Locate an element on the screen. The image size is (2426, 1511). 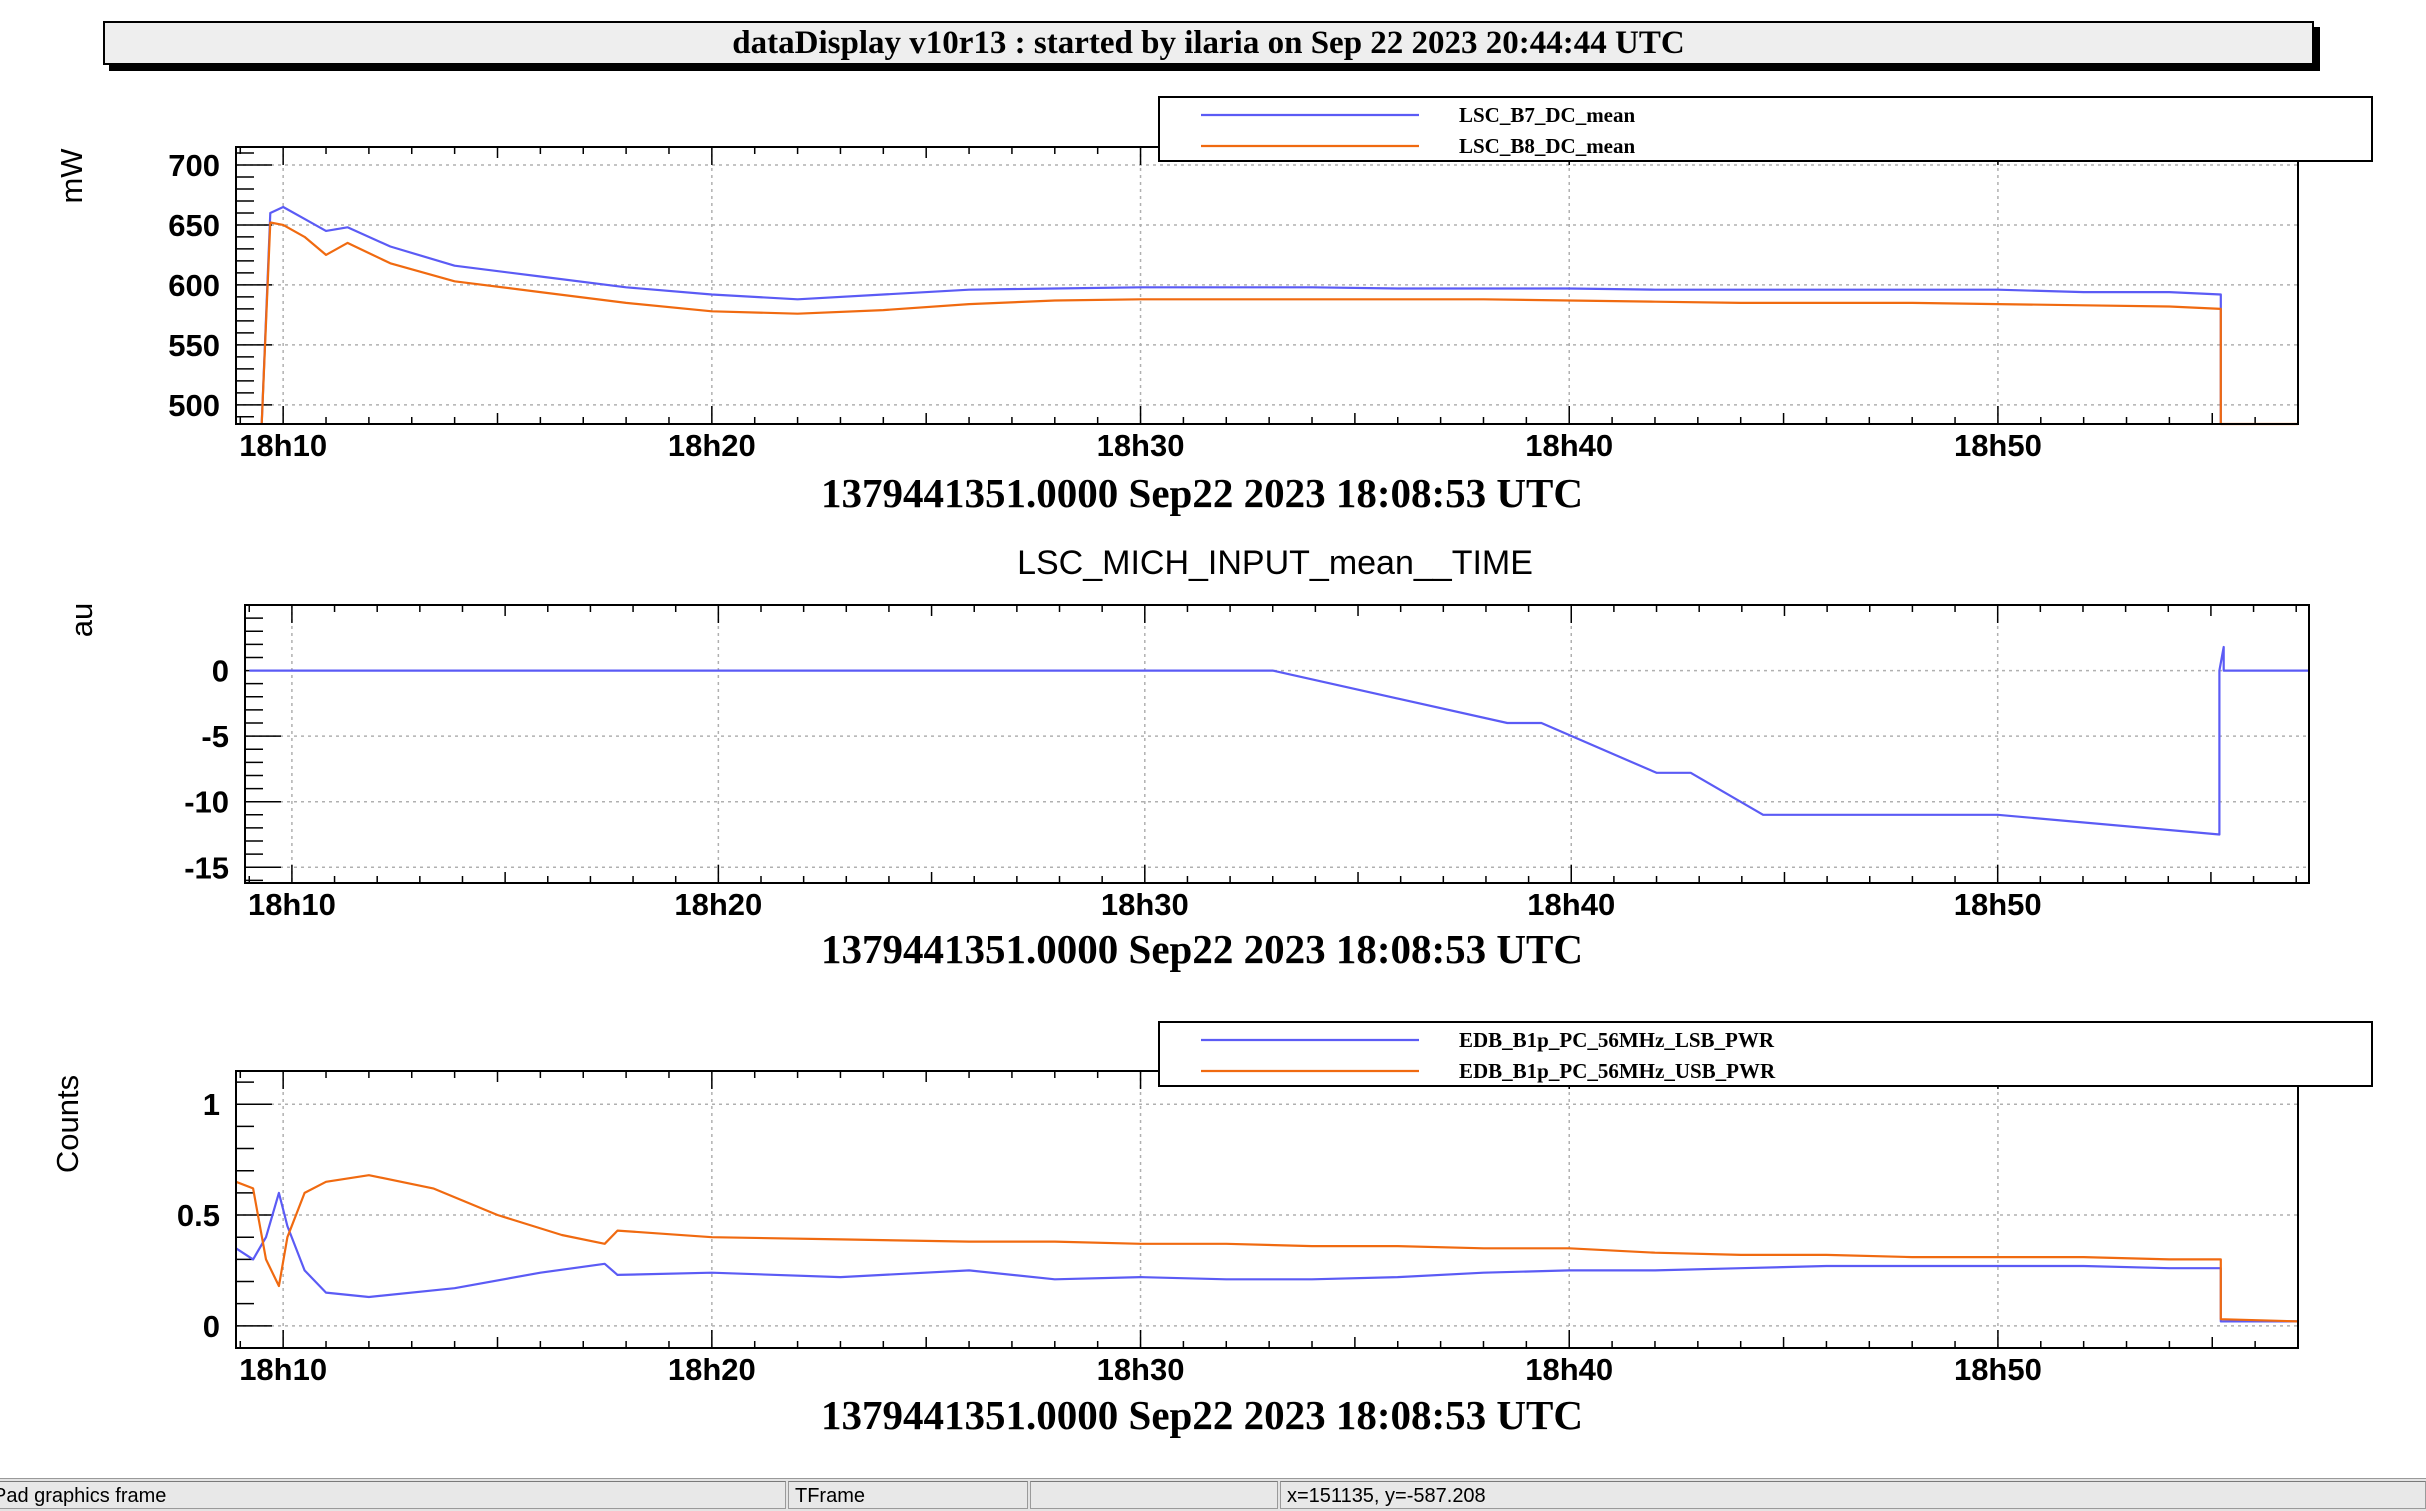
series-line-lsc-b7-dc-mean is located at coordinates (1241, 315).